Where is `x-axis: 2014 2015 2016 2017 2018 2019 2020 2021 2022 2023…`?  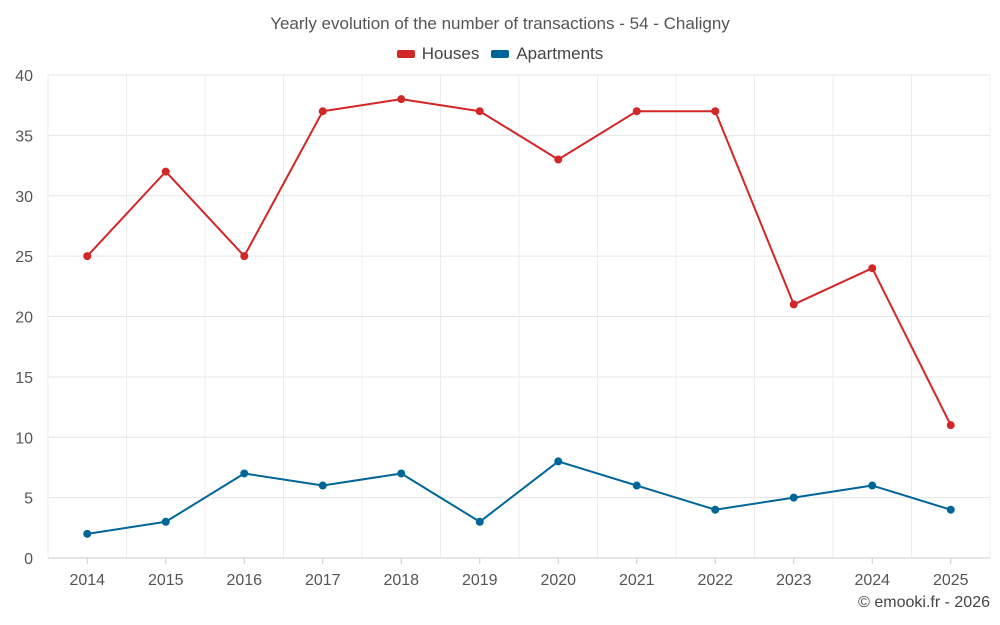
x-axis: 2014 2015 2016 2017 2018 2019 2020 2021 2022 2023… is located at coordinates (519, 573).